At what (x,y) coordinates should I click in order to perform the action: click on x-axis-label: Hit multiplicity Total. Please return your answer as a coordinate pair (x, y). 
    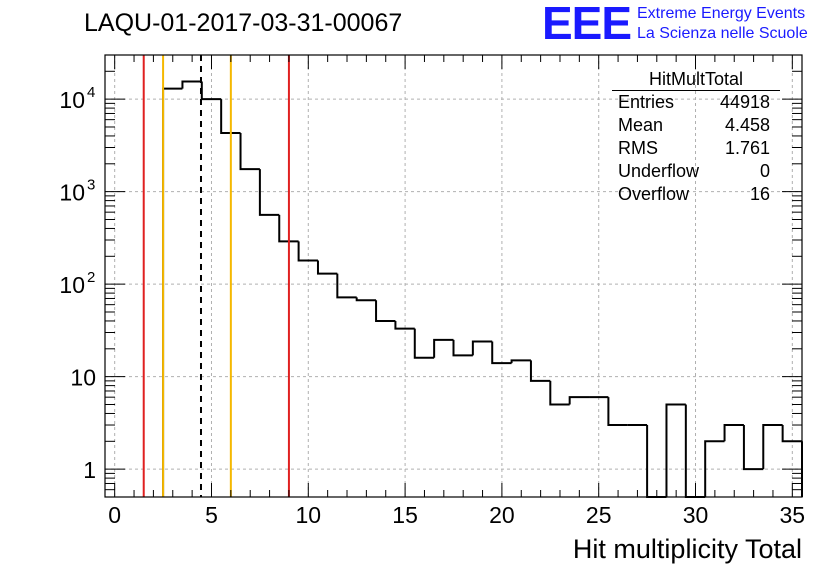
    Looking at the image, I should click on (687, 549).